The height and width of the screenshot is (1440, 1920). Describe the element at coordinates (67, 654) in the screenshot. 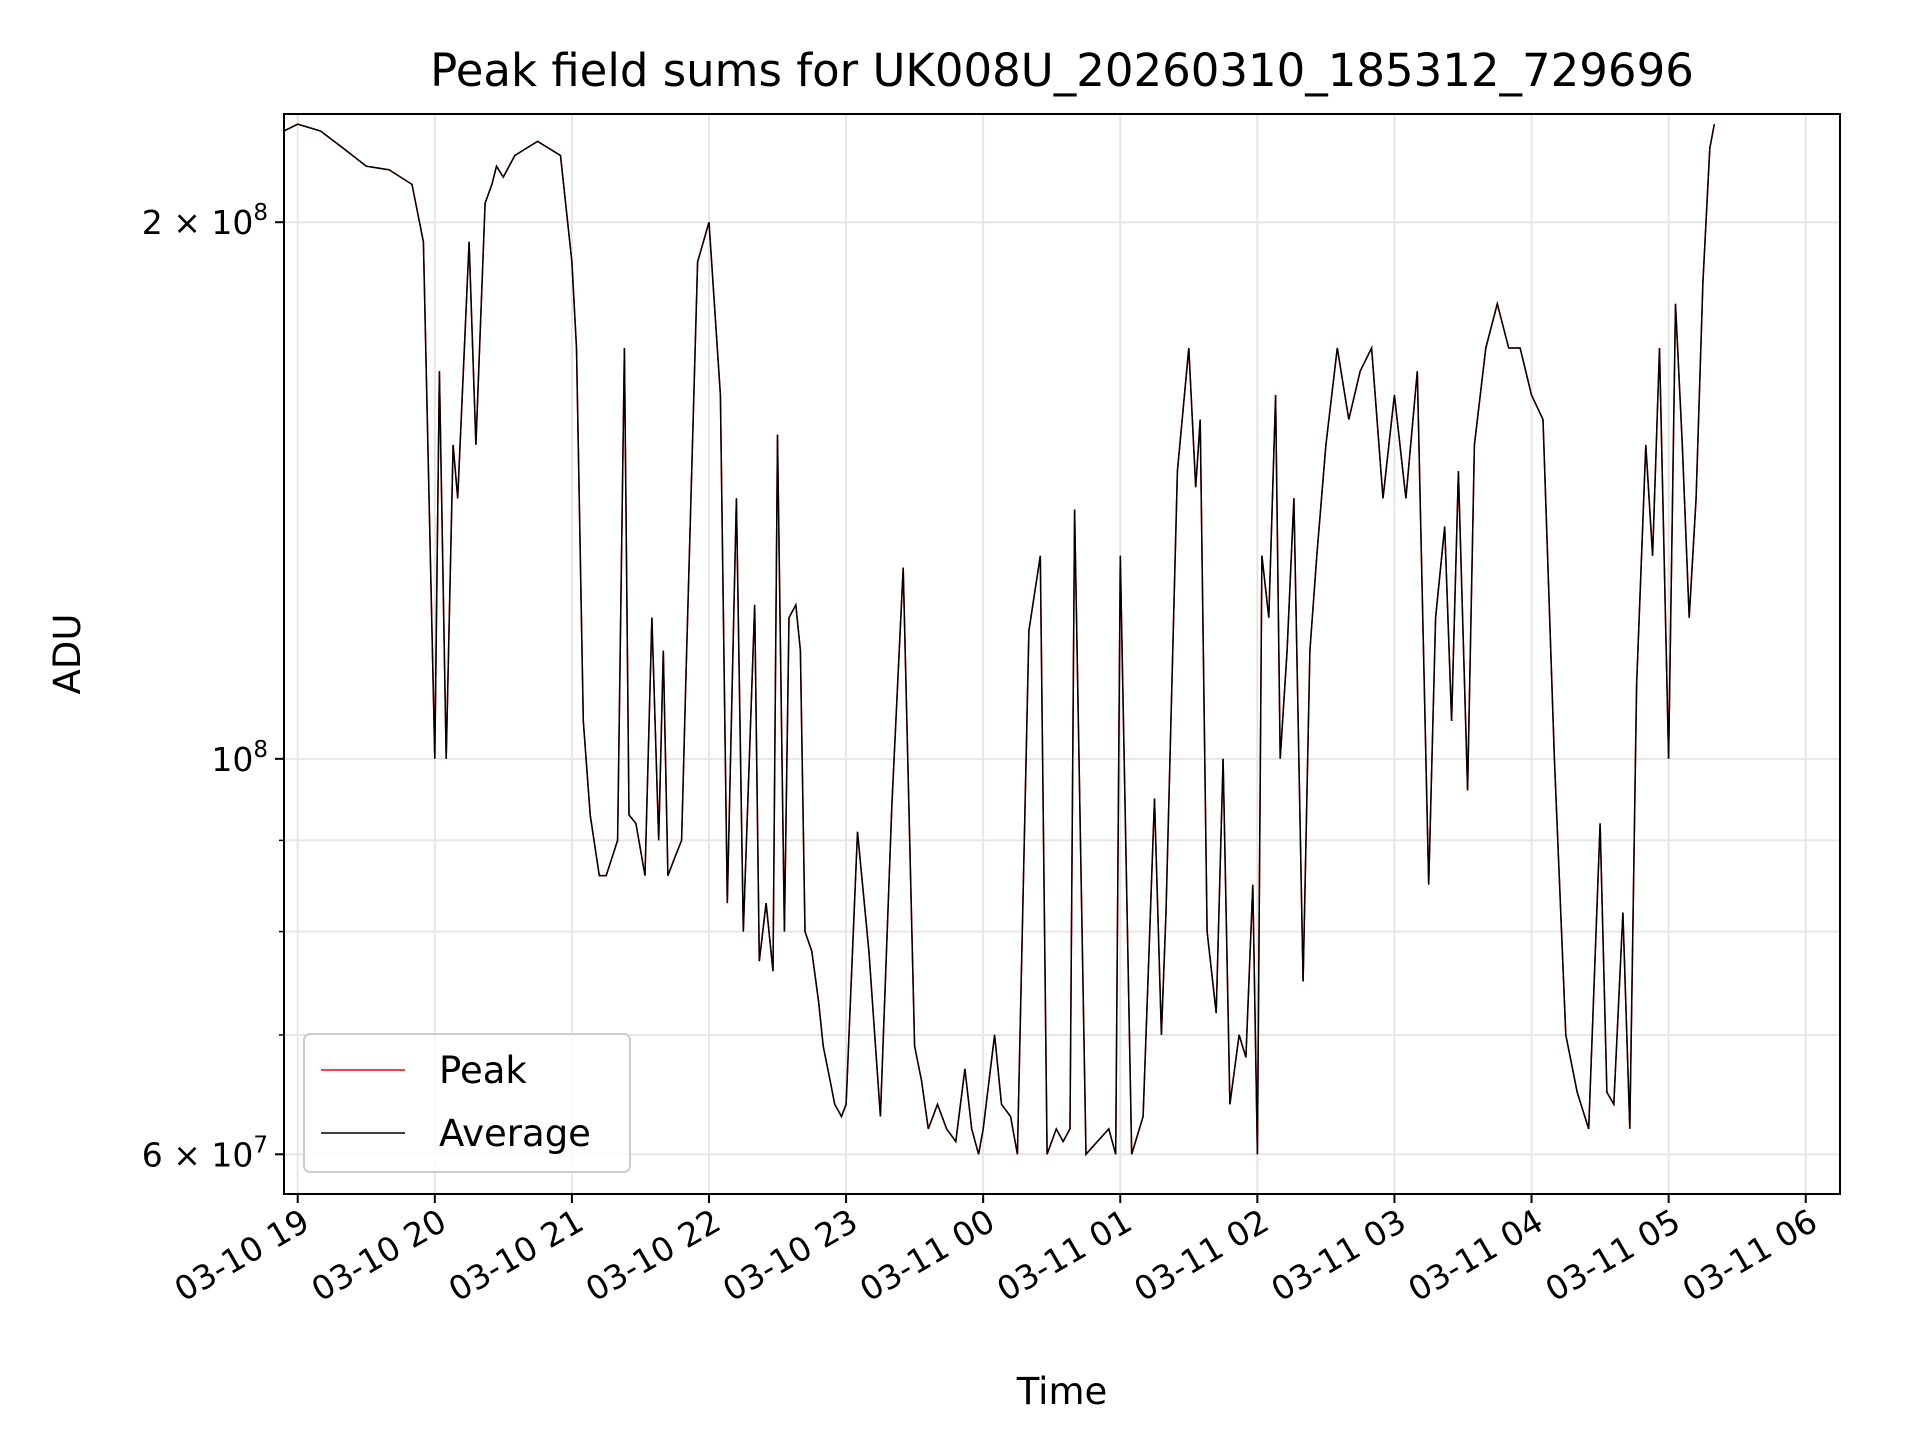

I see `y-axis-label: ADU` at that location.